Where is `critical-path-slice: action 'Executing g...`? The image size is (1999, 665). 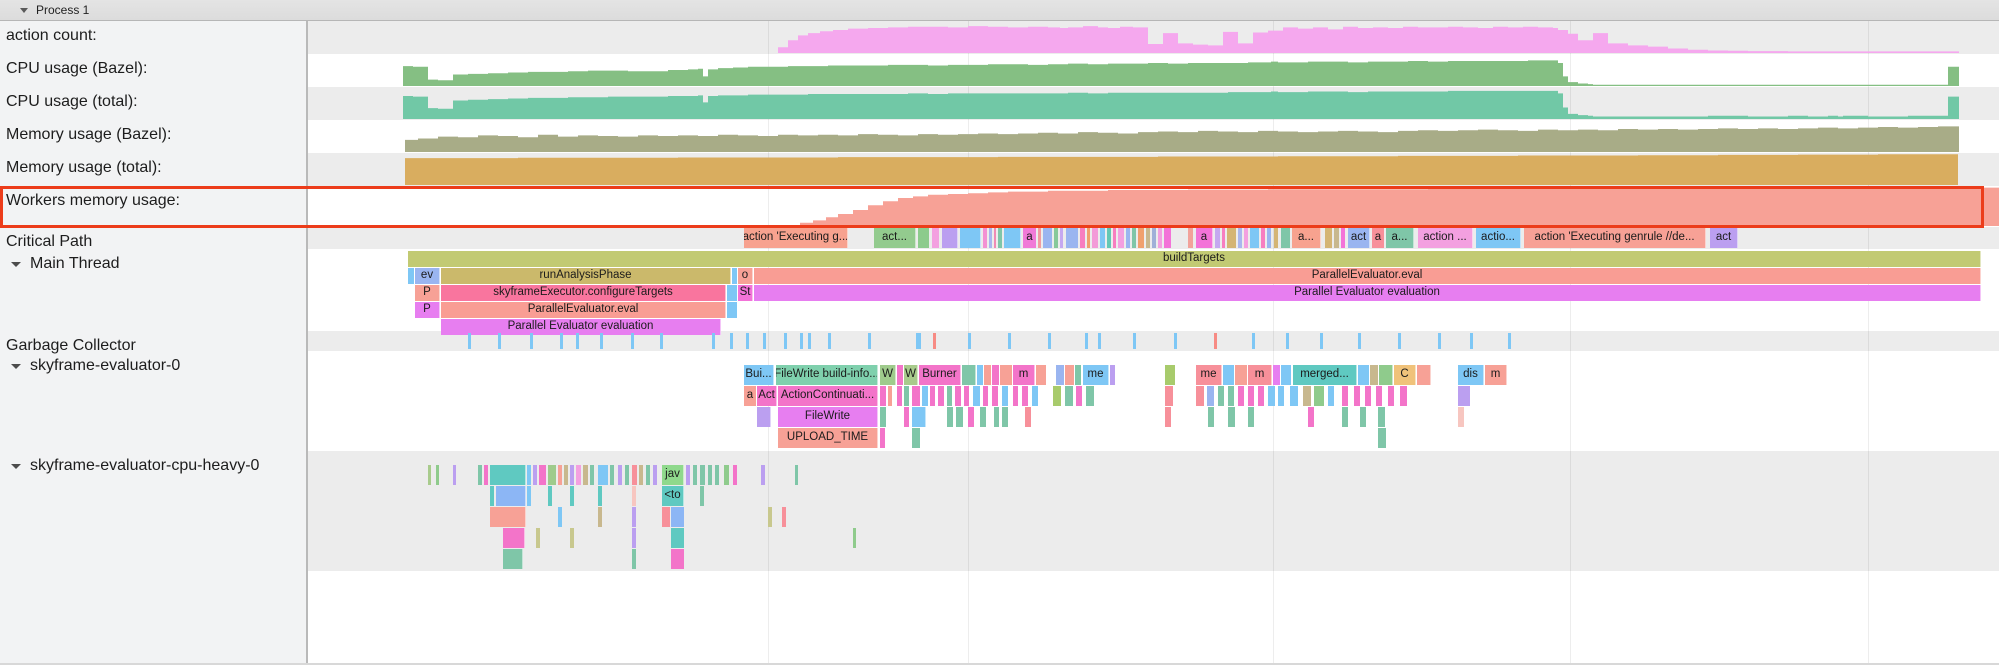
critical-path-slice: action 'Executing g... is located at coordinates (796, 238).